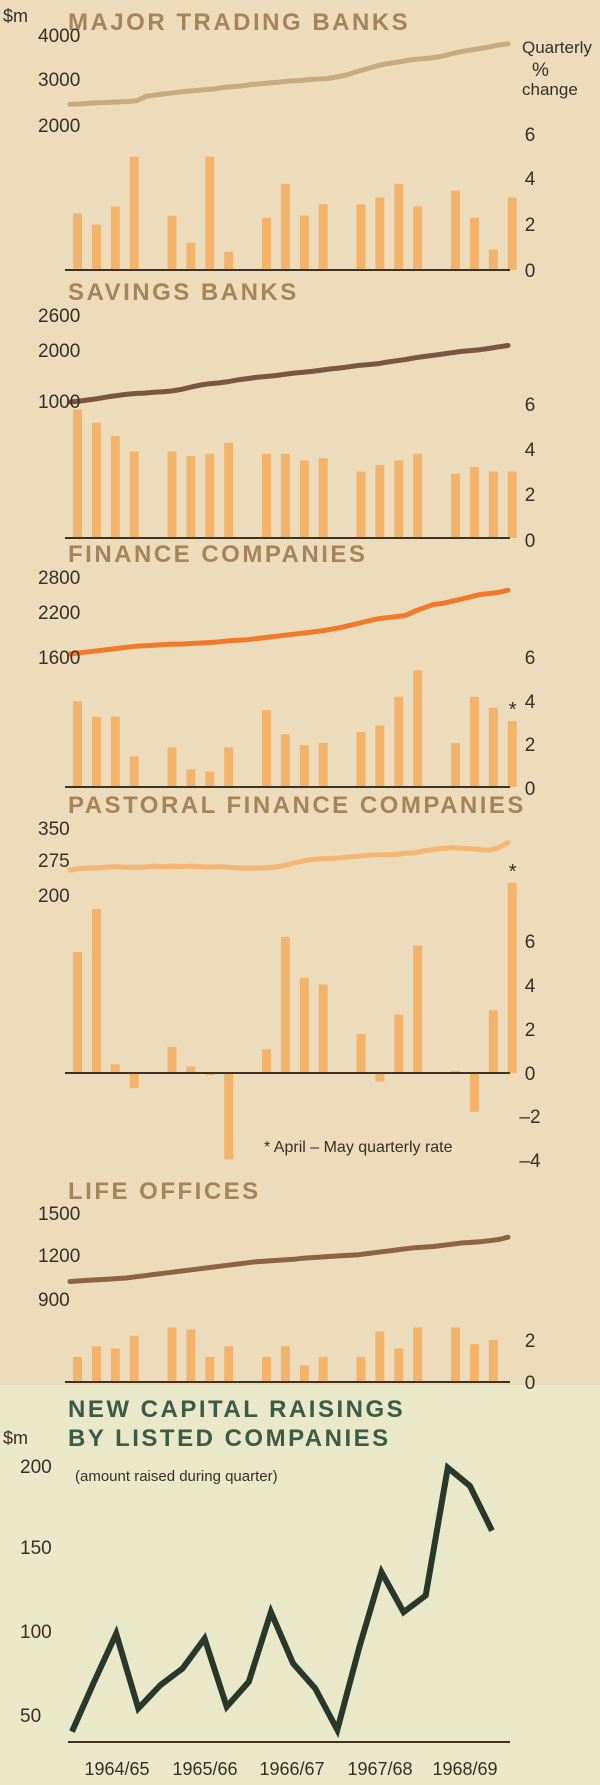 Image resolution: width=600 pixels, height=1785 pixels. What do you see at coordinates (282, 1600) in the screenshot?
I see `capital-raisings-line` at bounding box center [282, 1600].